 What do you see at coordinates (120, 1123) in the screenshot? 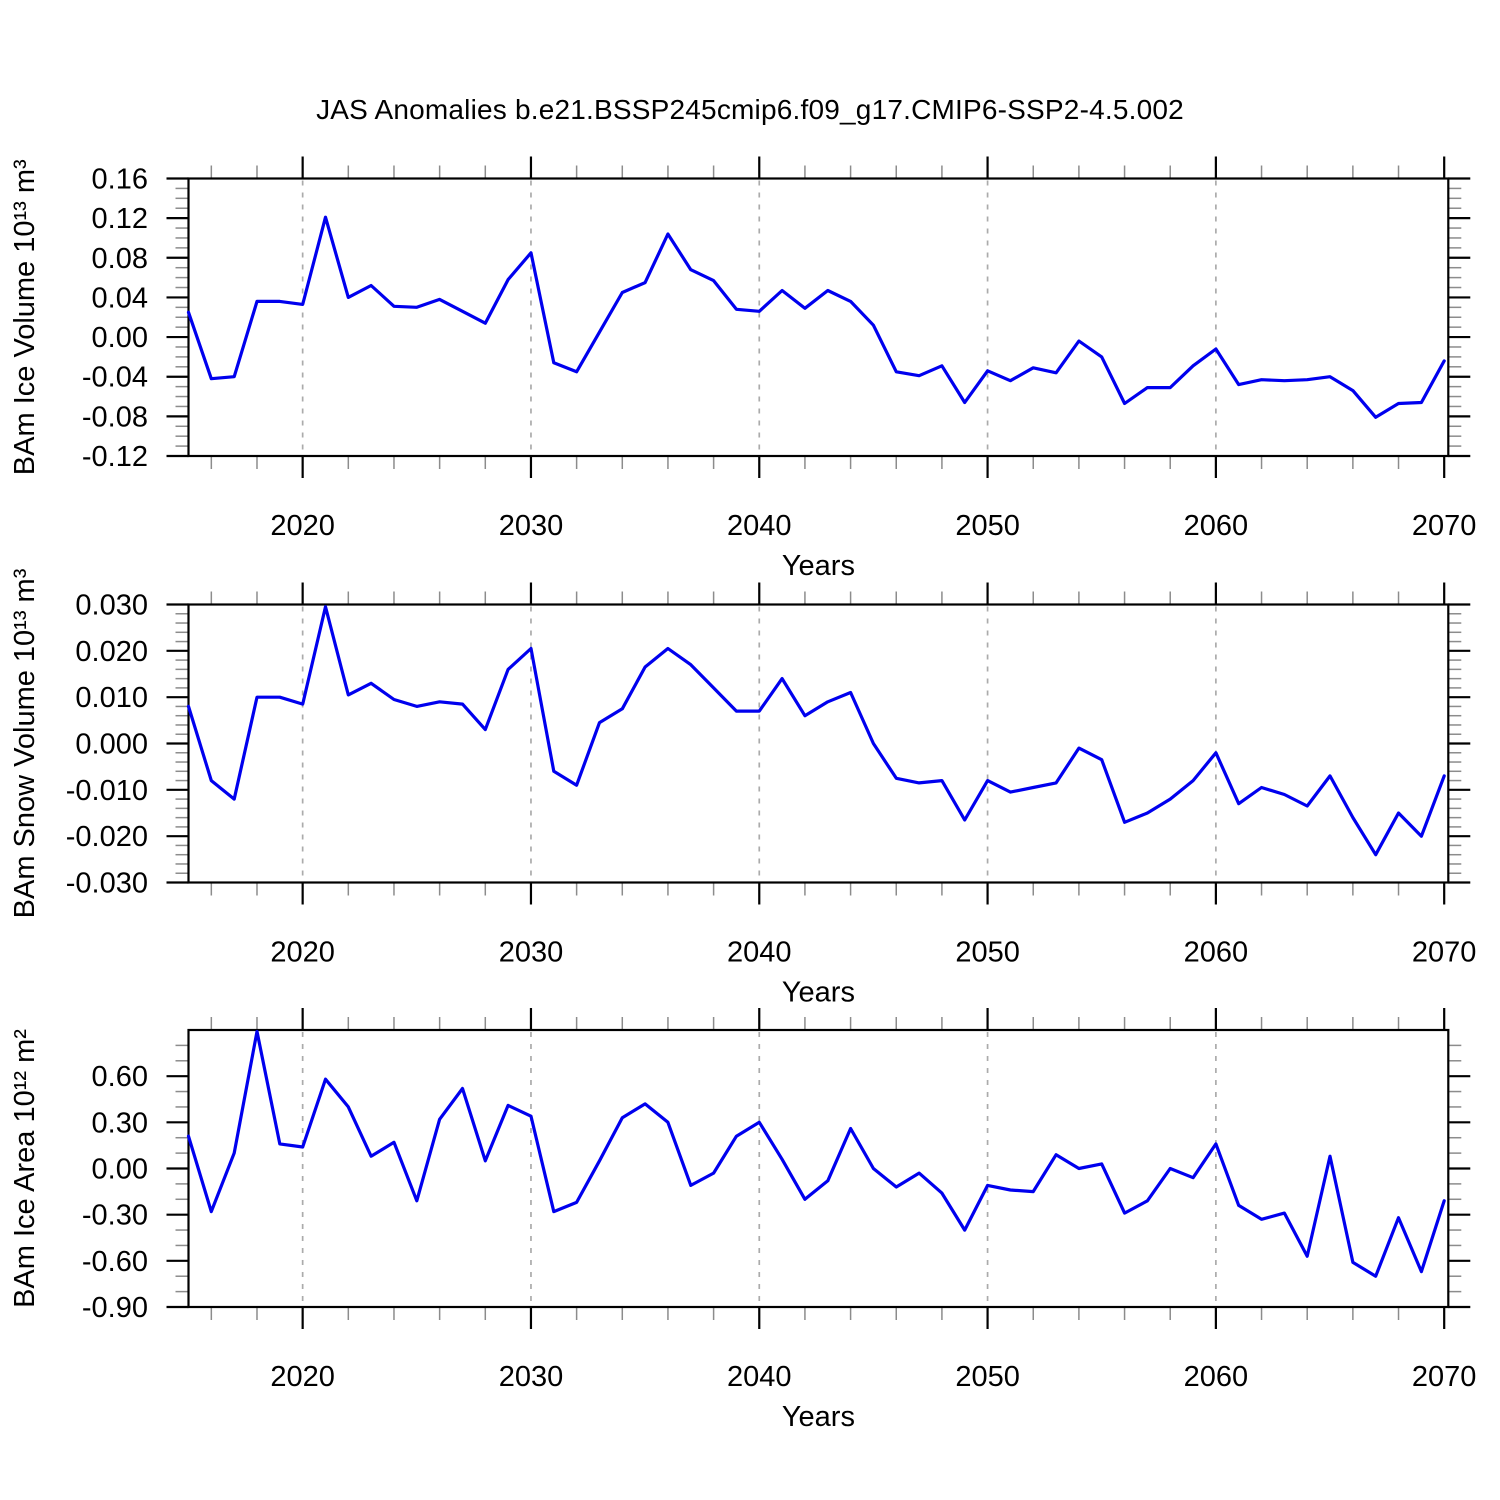
I see `y-tick-label: 0.30` at bounding box center [120, 1123].